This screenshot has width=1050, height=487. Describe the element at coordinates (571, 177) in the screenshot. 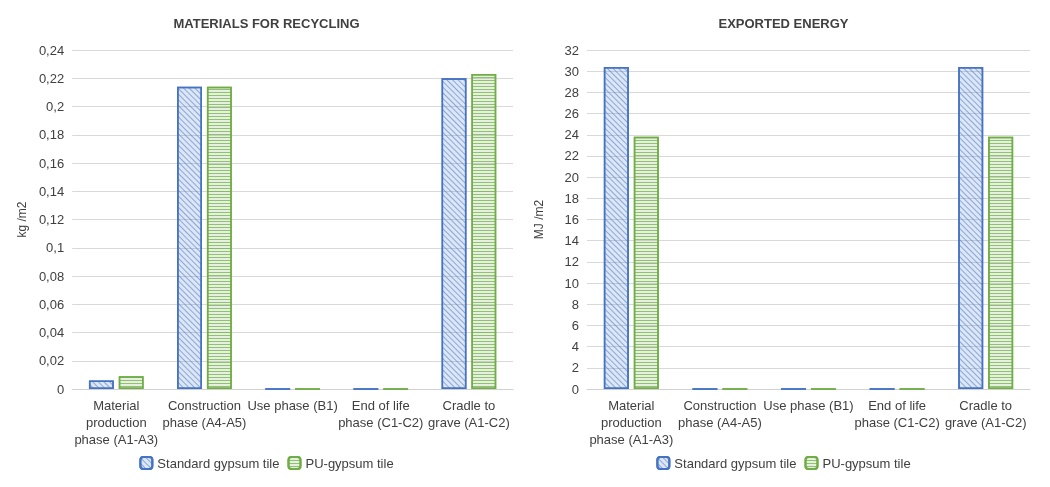

I see `y-tick-label: 20` at that location.